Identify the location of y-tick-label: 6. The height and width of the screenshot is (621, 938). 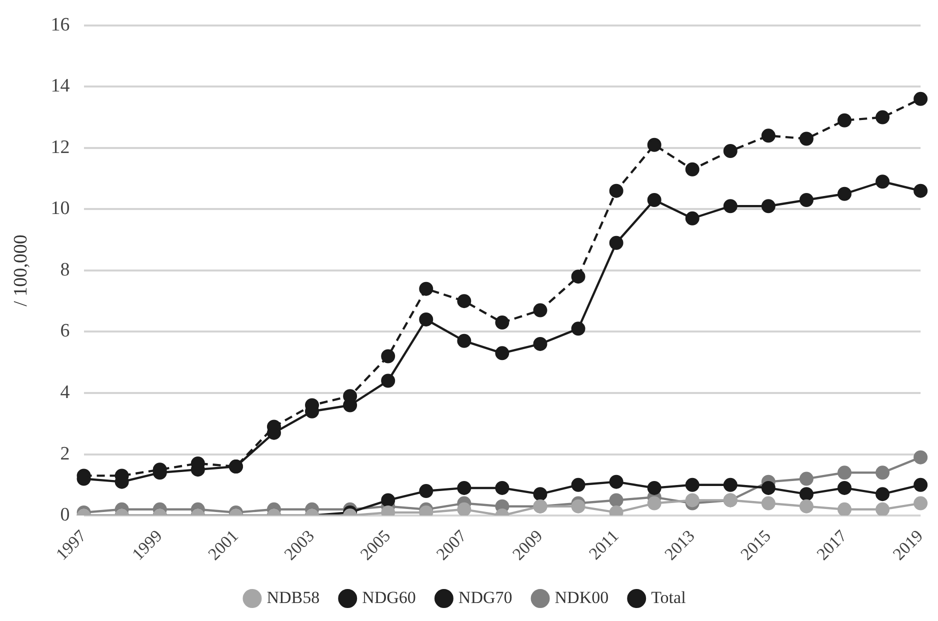
(65, 331).